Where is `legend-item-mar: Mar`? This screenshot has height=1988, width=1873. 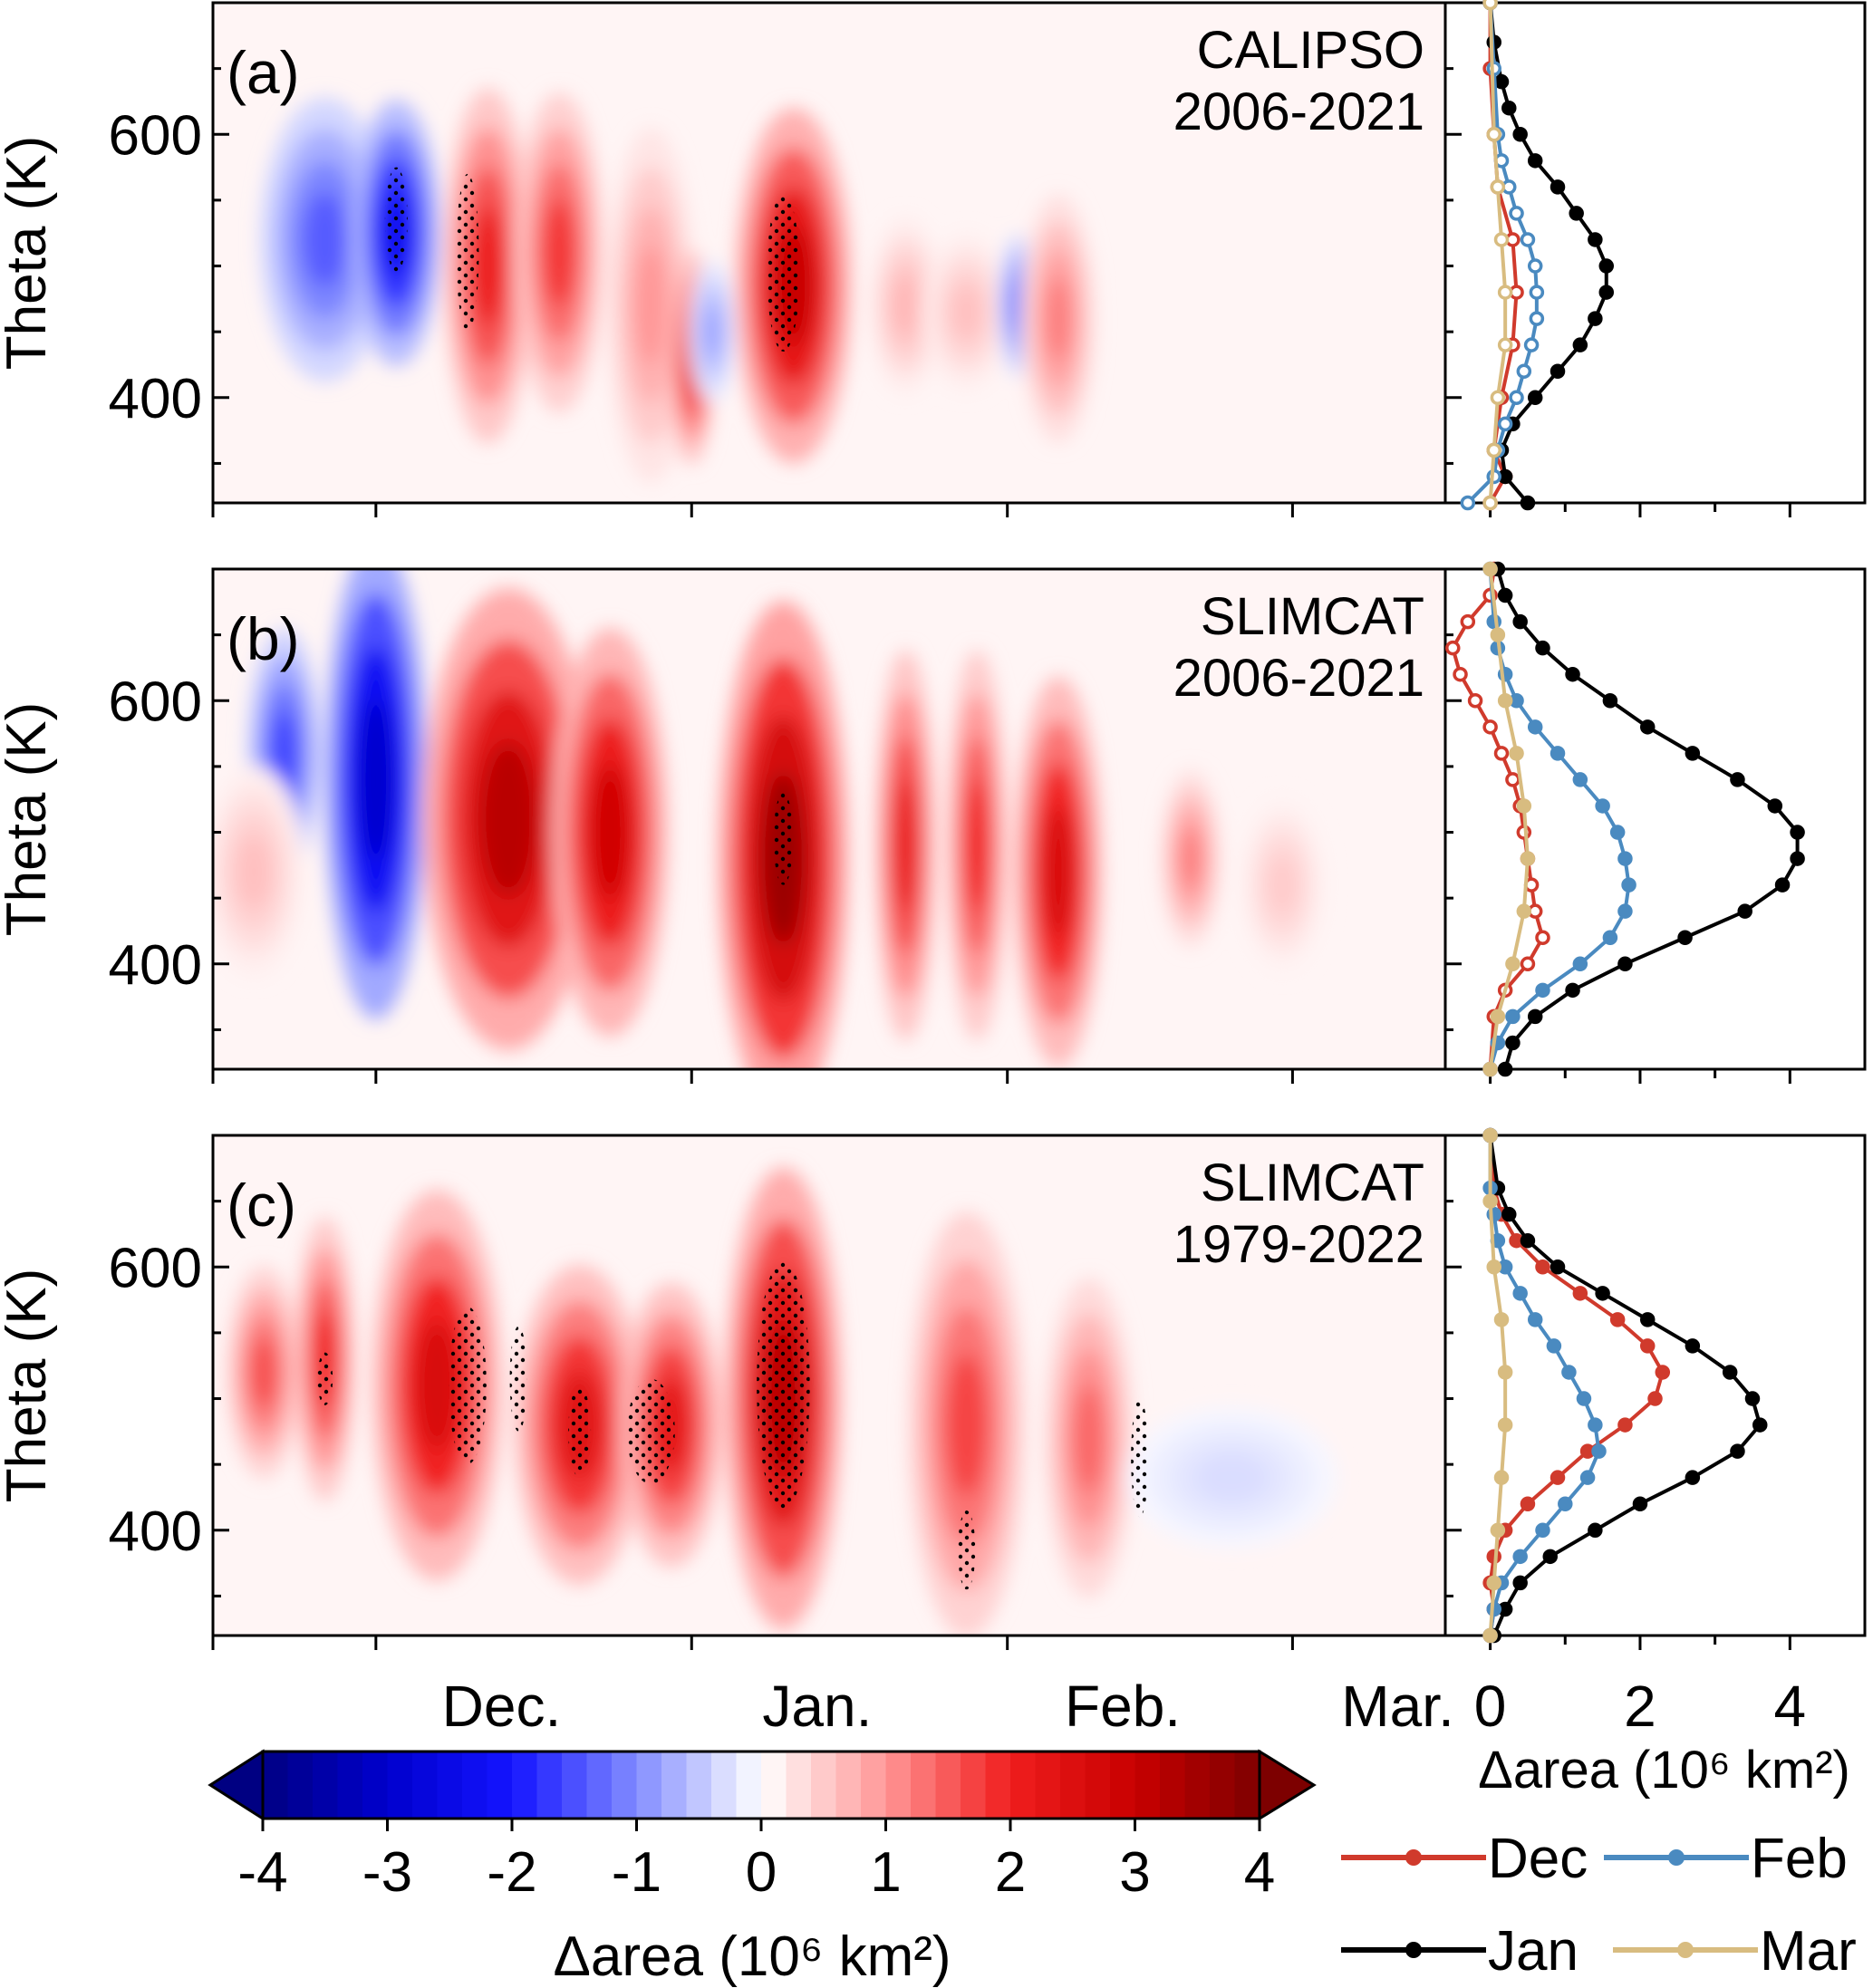 legend-item-mar: Mar is located at coordinates (1735, 1951).